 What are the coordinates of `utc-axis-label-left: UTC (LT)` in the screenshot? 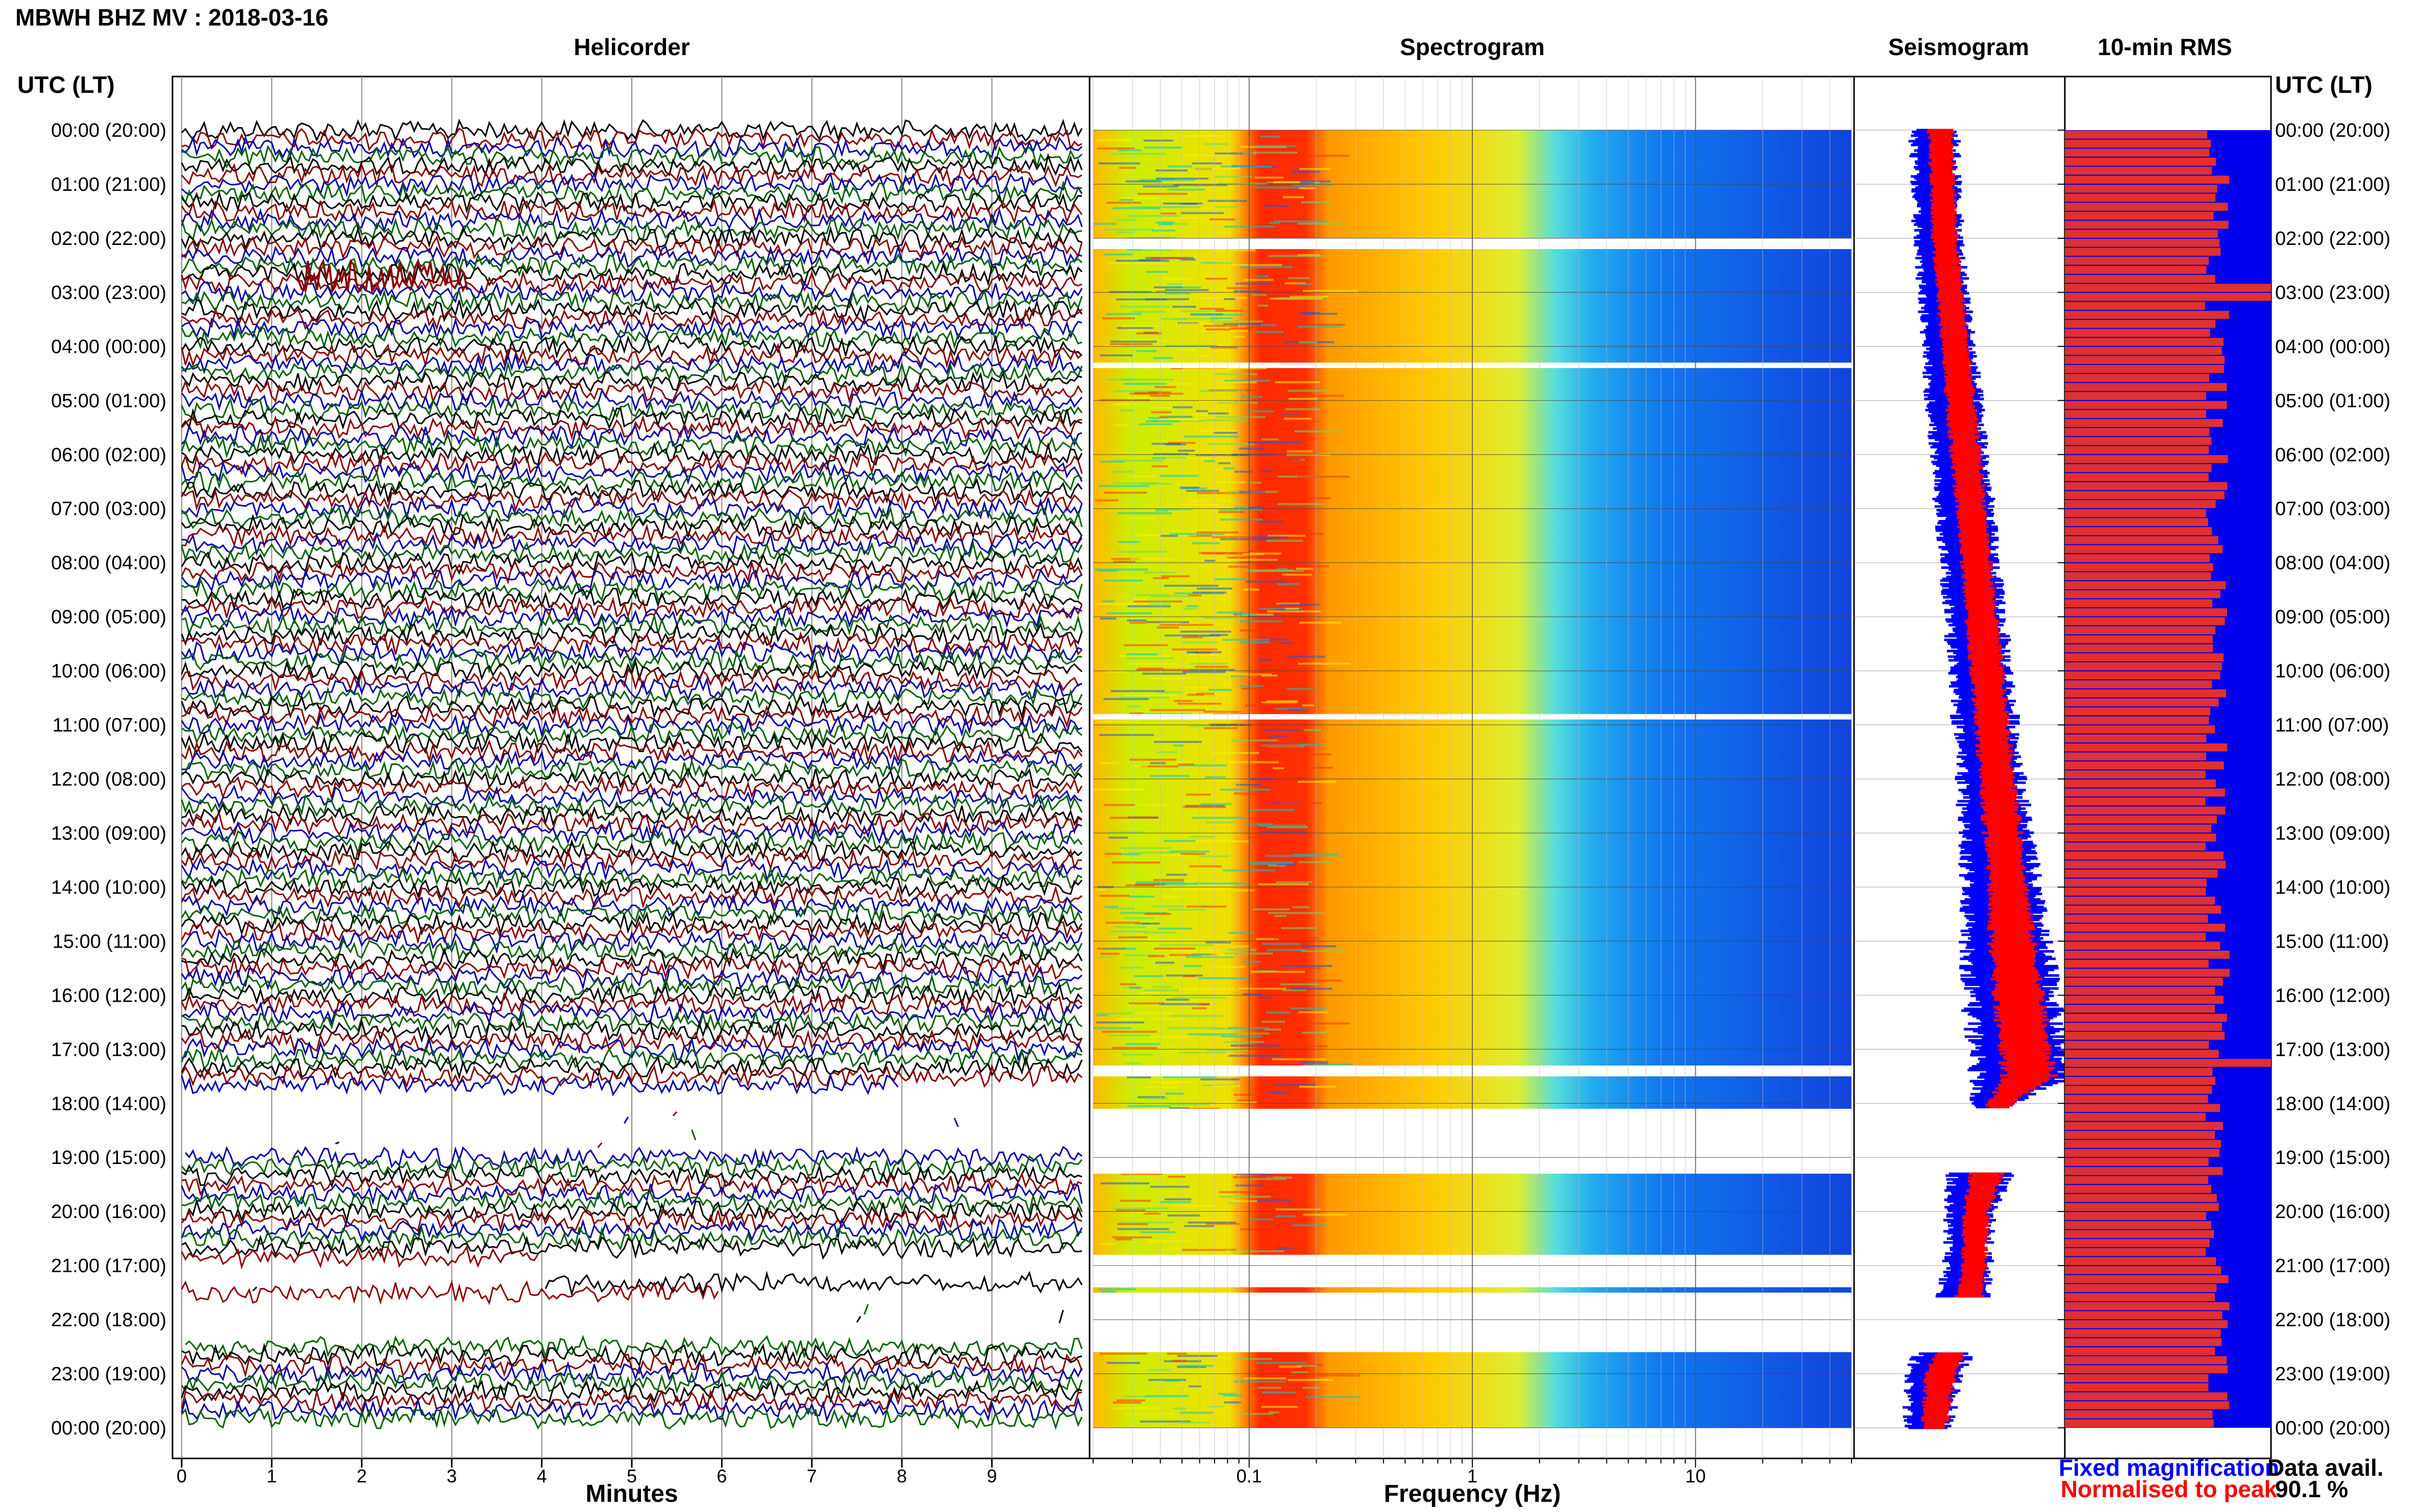 It's located at (66, 84).